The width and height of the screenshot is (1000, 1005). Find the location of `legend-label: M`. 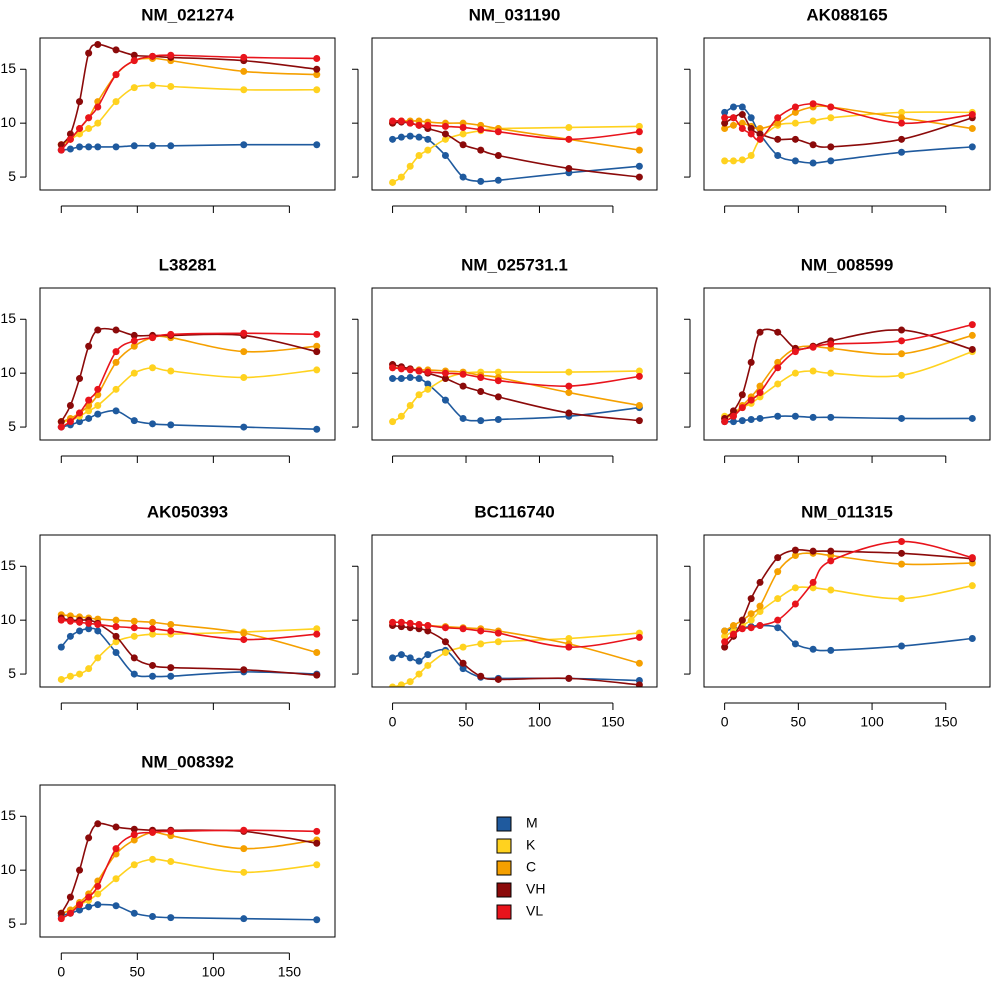

legend-label: M is located at coordinates (532, 823).